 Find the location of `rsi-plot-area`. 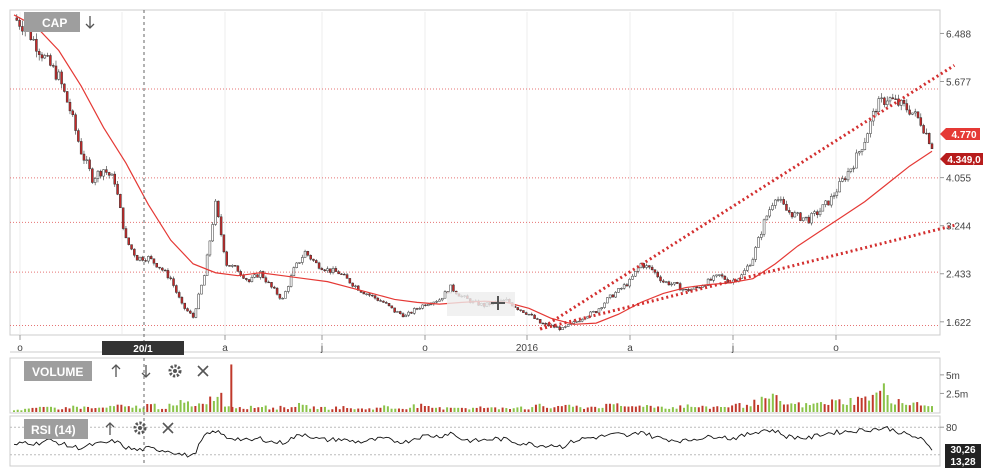

rsi-plot-area is located at coordinates (475, 441).